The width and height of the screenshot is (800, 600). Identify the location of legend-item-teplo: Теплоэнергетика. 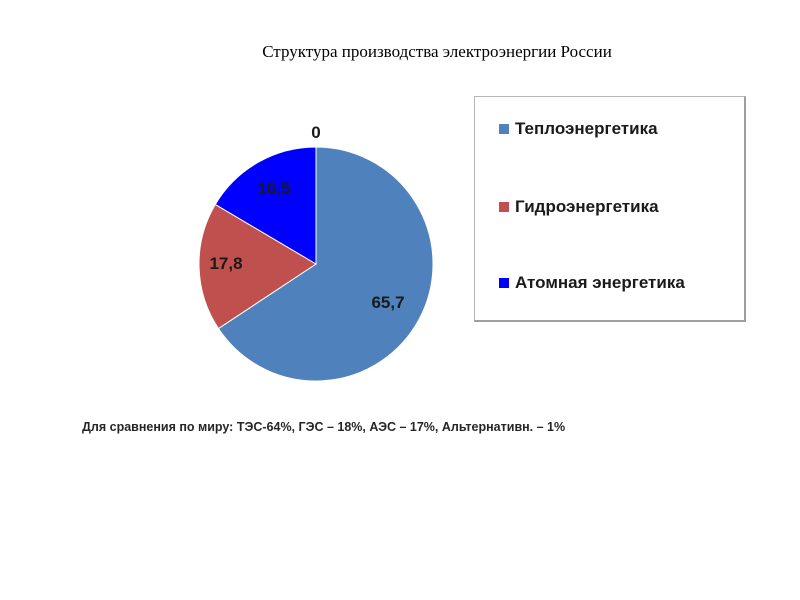
(578, 129).